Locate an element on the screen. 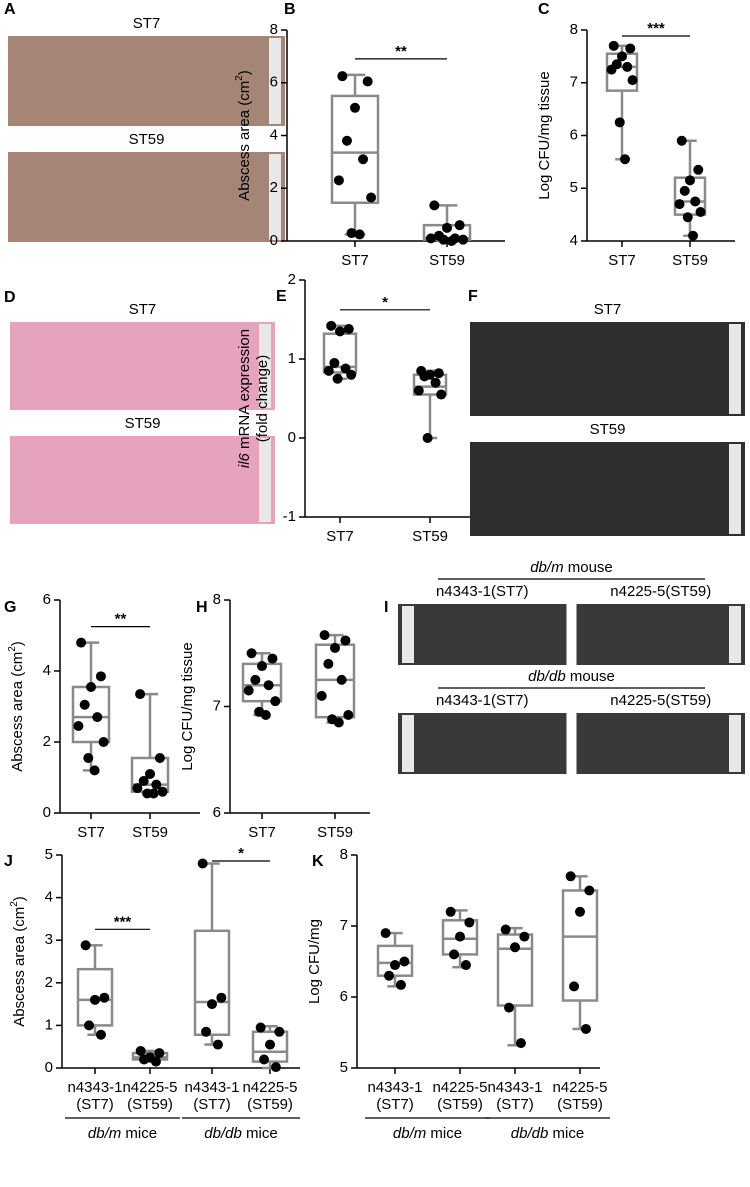  photo-label: n4343-1(ST7) is located at coordinates (482, 591).